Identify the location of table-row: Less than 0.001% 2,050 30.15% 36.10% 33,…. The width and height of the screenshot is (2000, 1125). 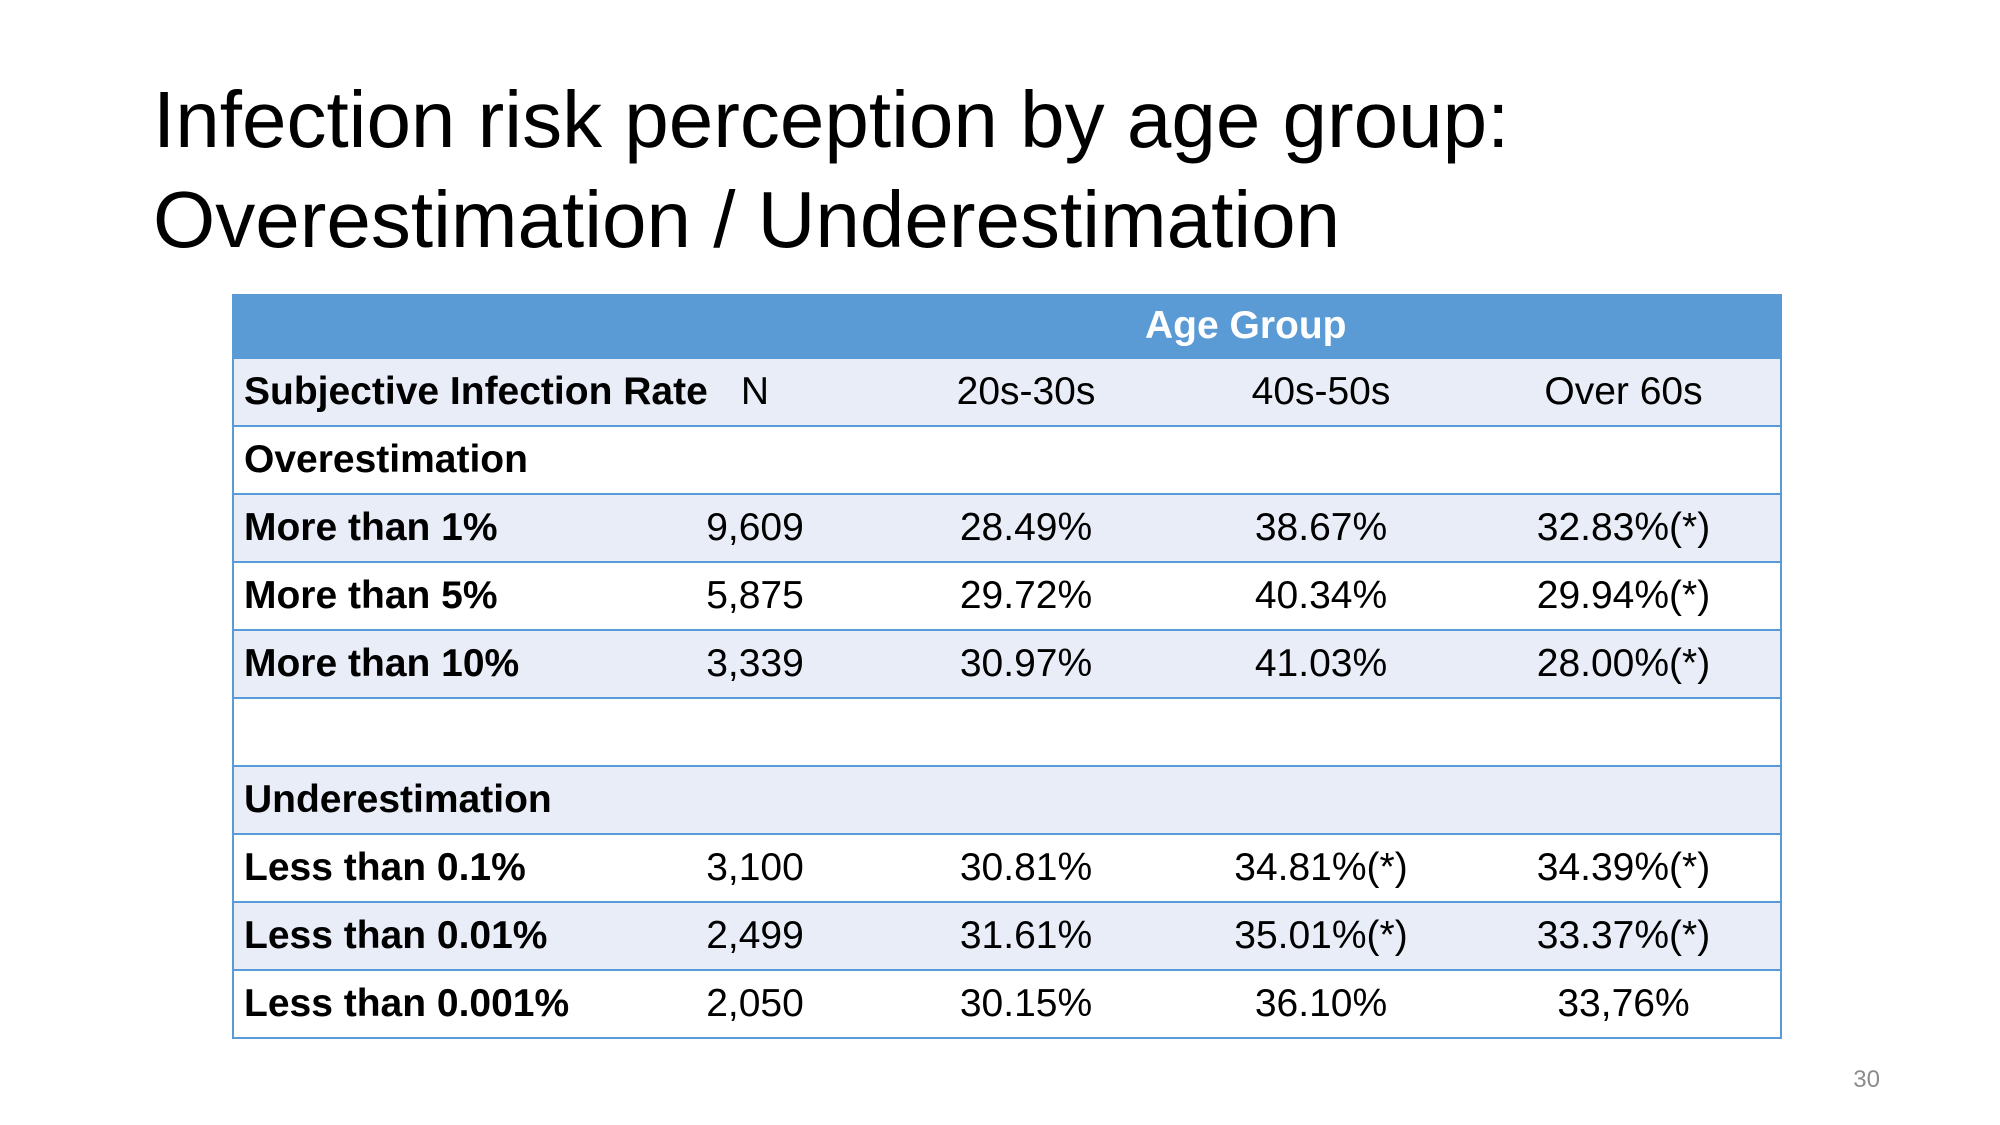
(1007, 1004).